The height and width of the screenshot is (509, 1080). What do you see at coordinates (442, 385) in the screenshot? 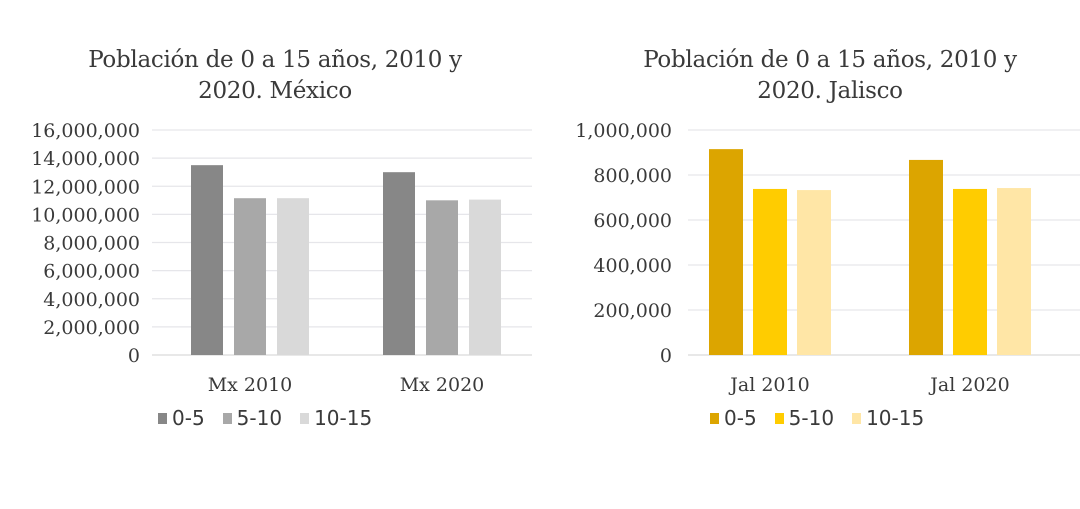
I see `x-category-label: Mx 2020` at bounding box center [442, 385].